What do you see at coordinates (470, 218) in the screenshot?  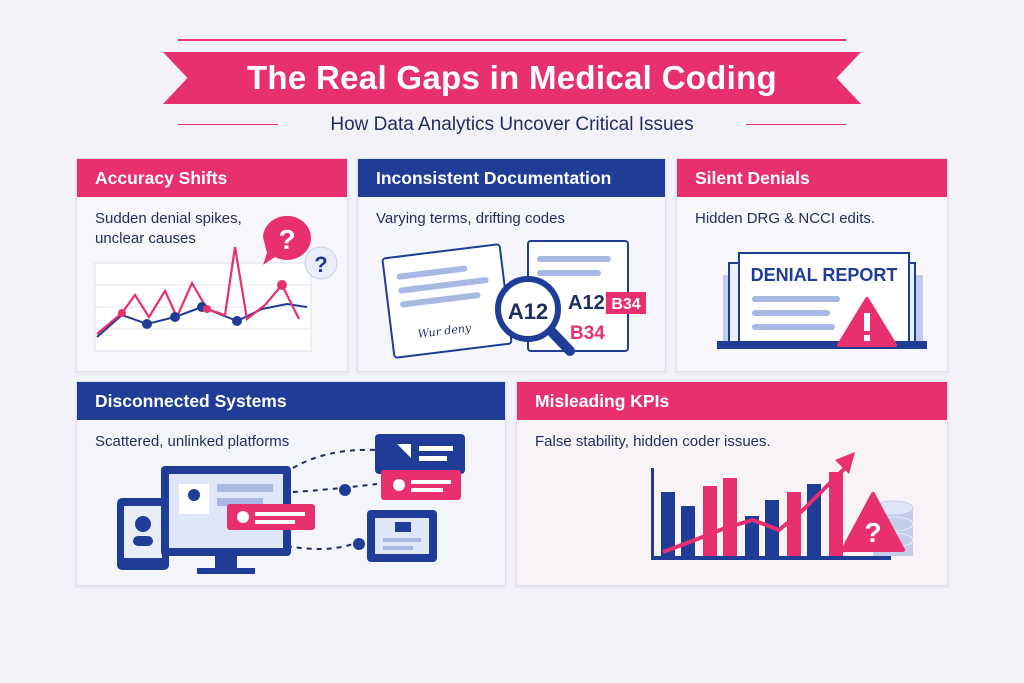 I see `card-description: Varying terms, drifting codes` at bounding box center [470, 218].